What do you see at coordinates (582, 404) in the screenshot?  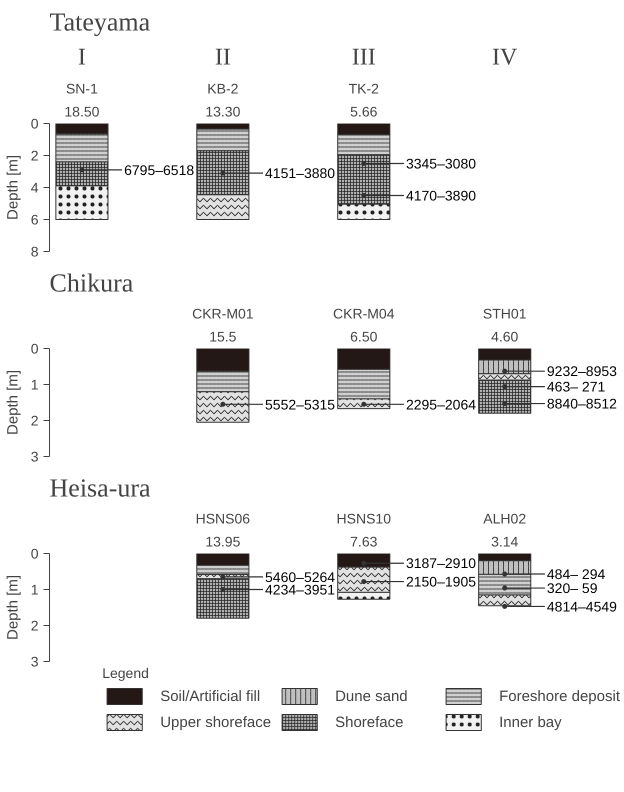 I see `data-label: 8840–8512` at bounding box center [582, 404].